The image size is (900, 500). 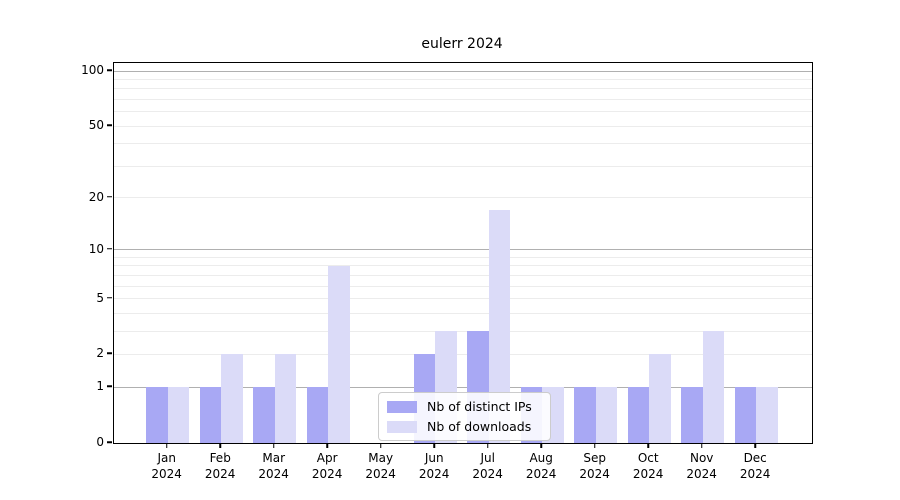 What do you see at coordinates (100, 442) in the screenshot?
I see `y-tick-label-0: 0` at bounding box center [100, 442].